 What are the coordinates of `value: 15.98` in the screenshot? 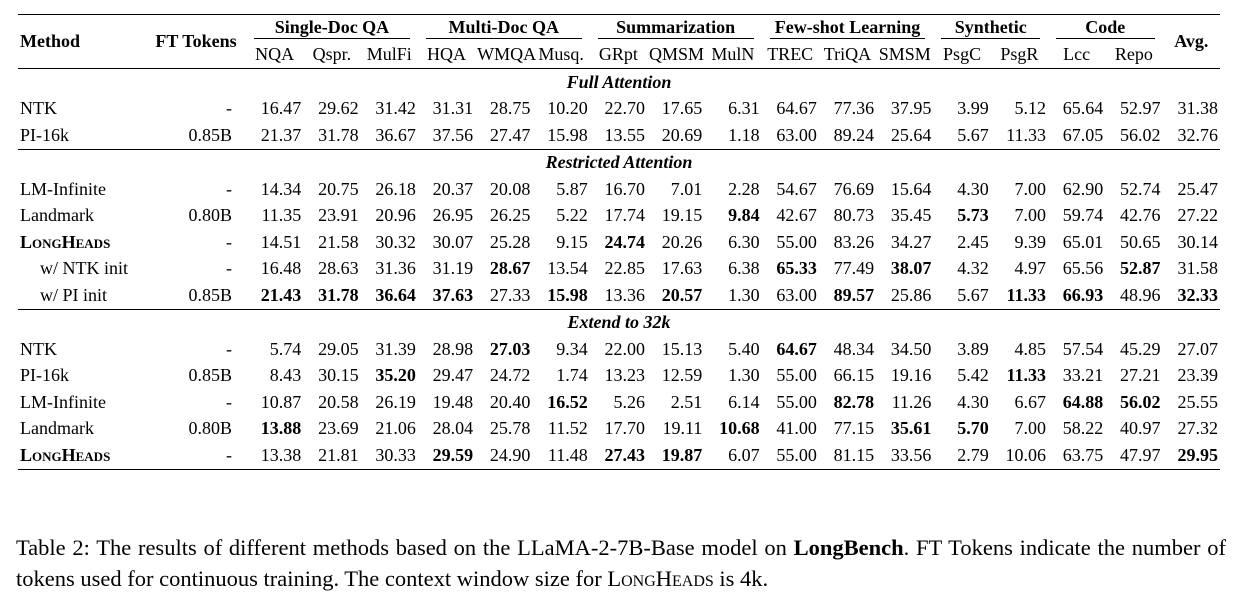 It's located at (567, 294).